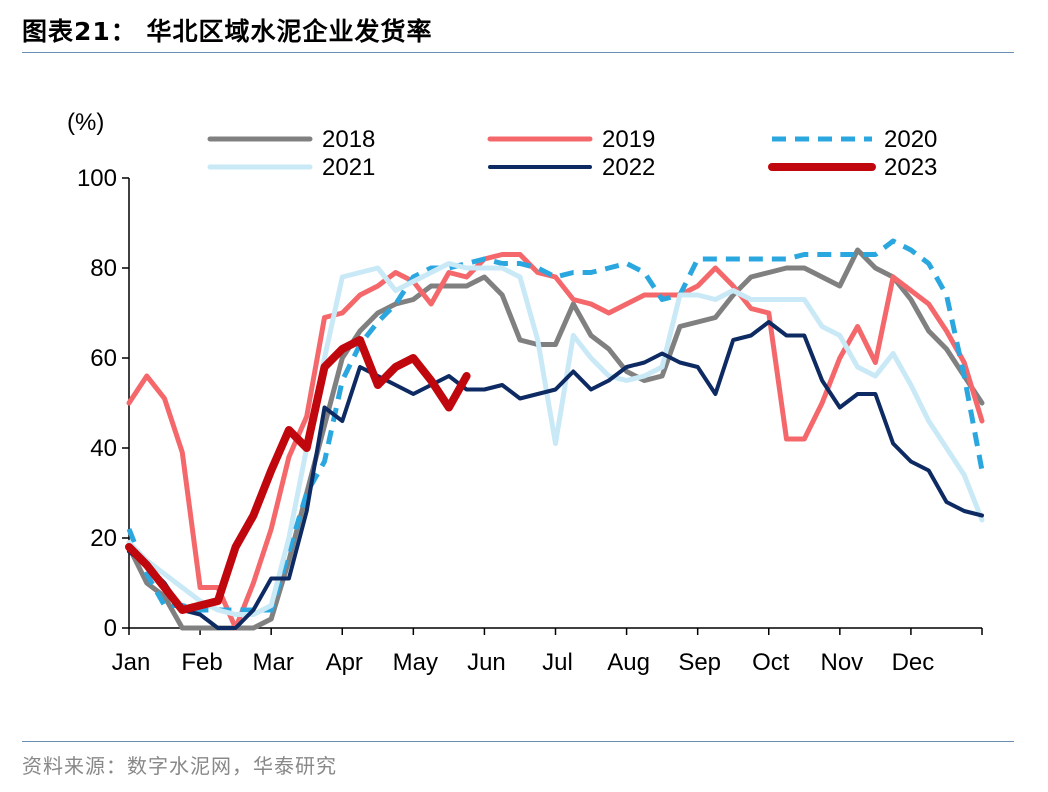 Image resolution: width=1048 pixels, height=792 pixels. I want to click on x-tick-label: Mar, so click(272, 662).